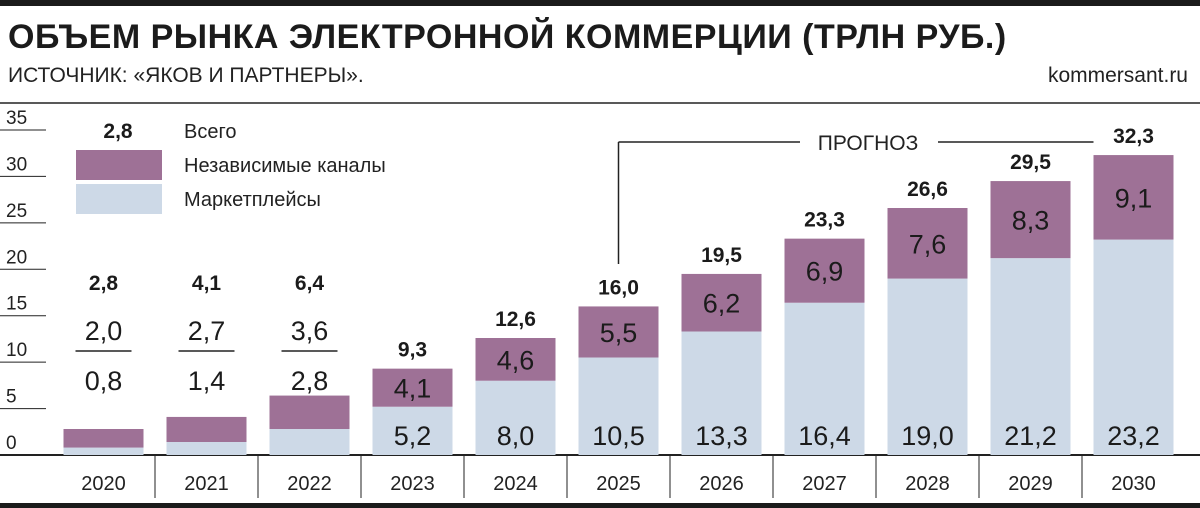 The image size is (1200, 508). I want to click on total-label: 32,3, so click(1133, 136).